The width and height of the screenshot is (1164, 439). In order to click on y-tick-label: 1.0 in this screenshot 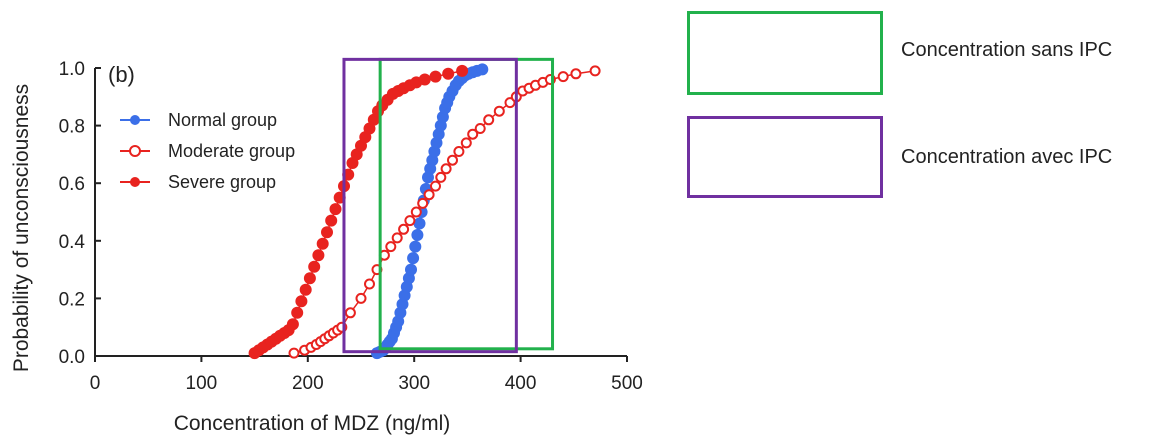, I will do `click(72, 69)`.